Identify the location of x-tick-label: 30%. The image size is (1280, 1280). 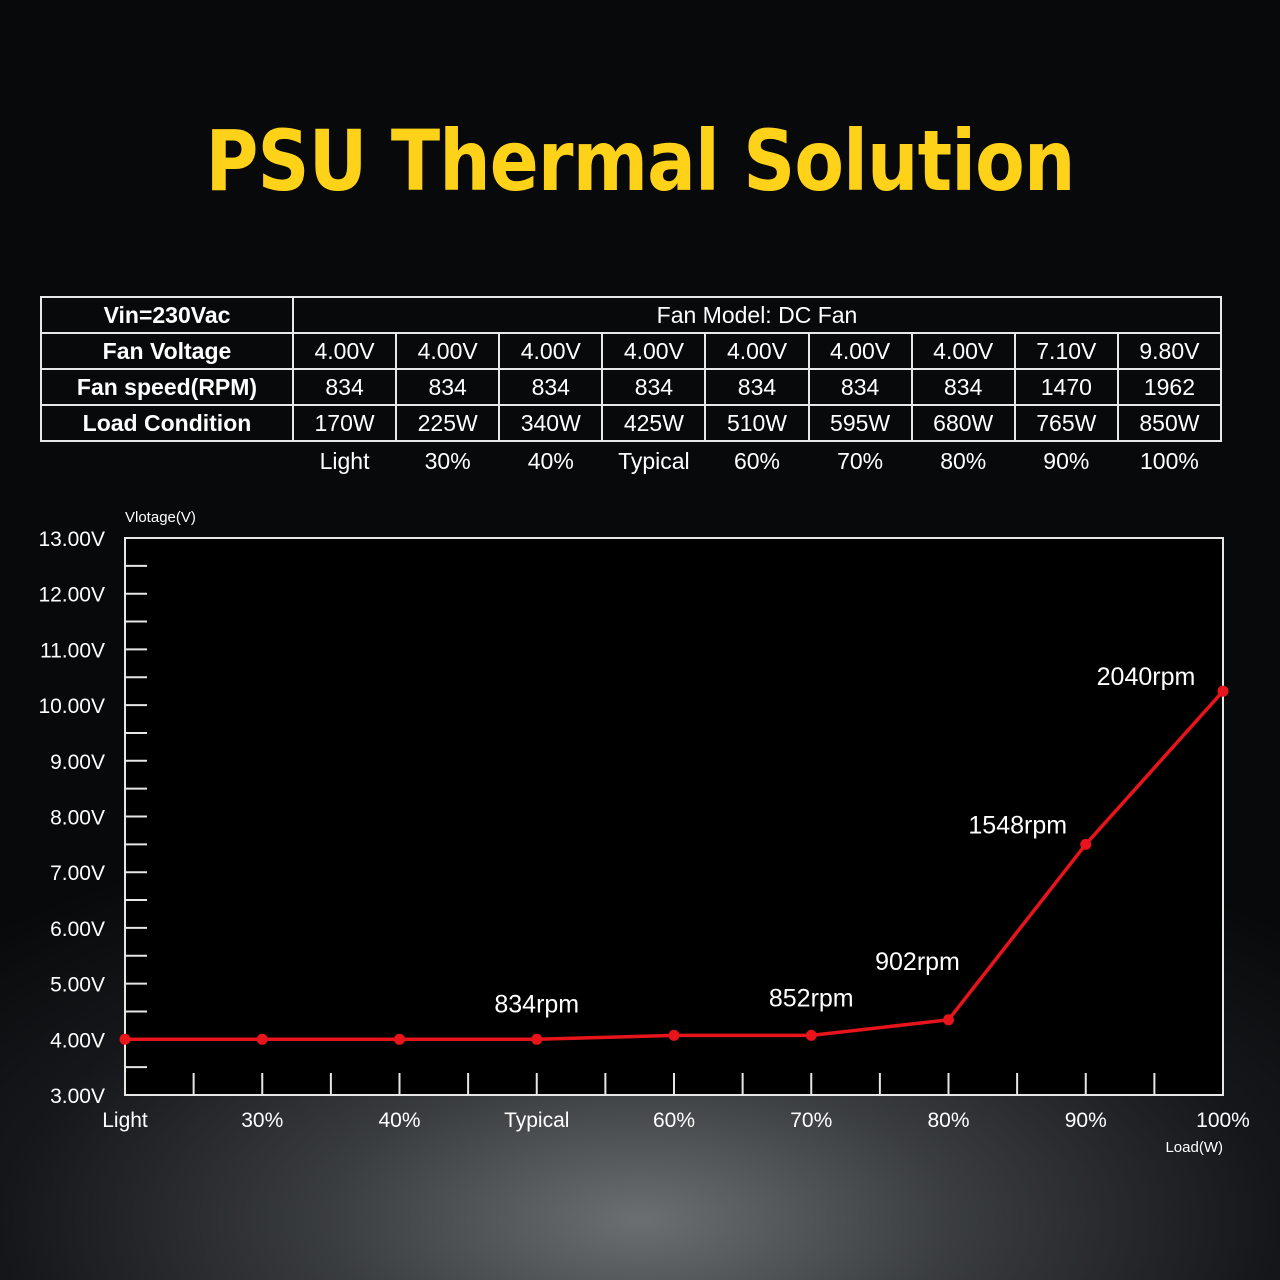
(262, 1120).